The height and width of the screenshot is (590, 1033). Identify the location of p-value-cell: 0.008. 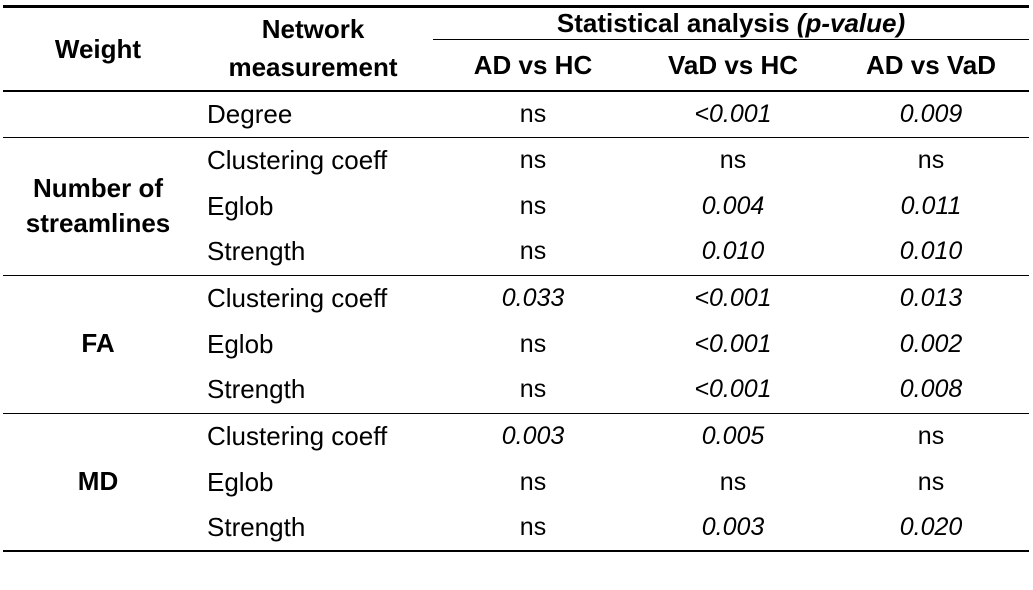
(931, 390).